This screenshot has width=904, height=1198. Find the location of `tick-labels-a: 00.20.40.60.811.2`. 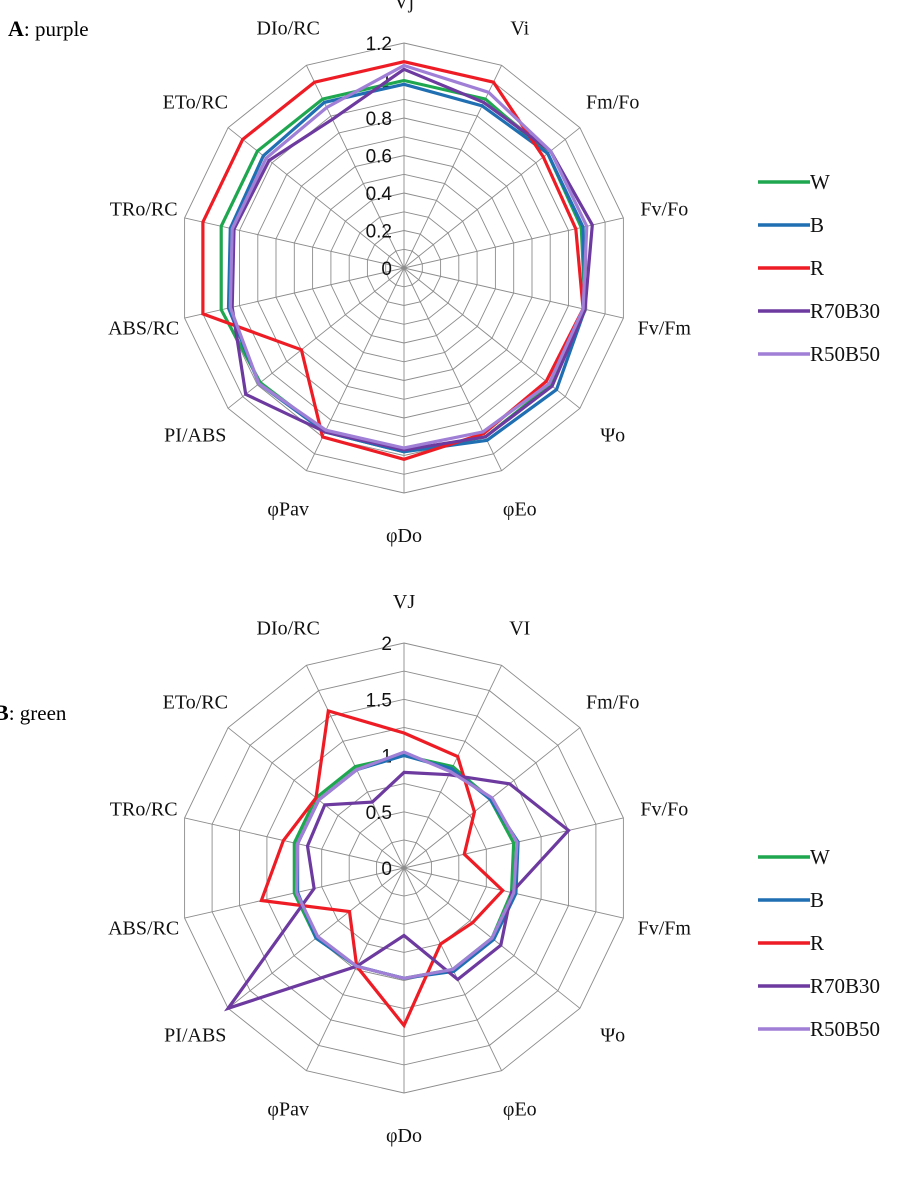

tick-labels-a: 00.20.40.60.811.2 is located at coordinates (379, 157).